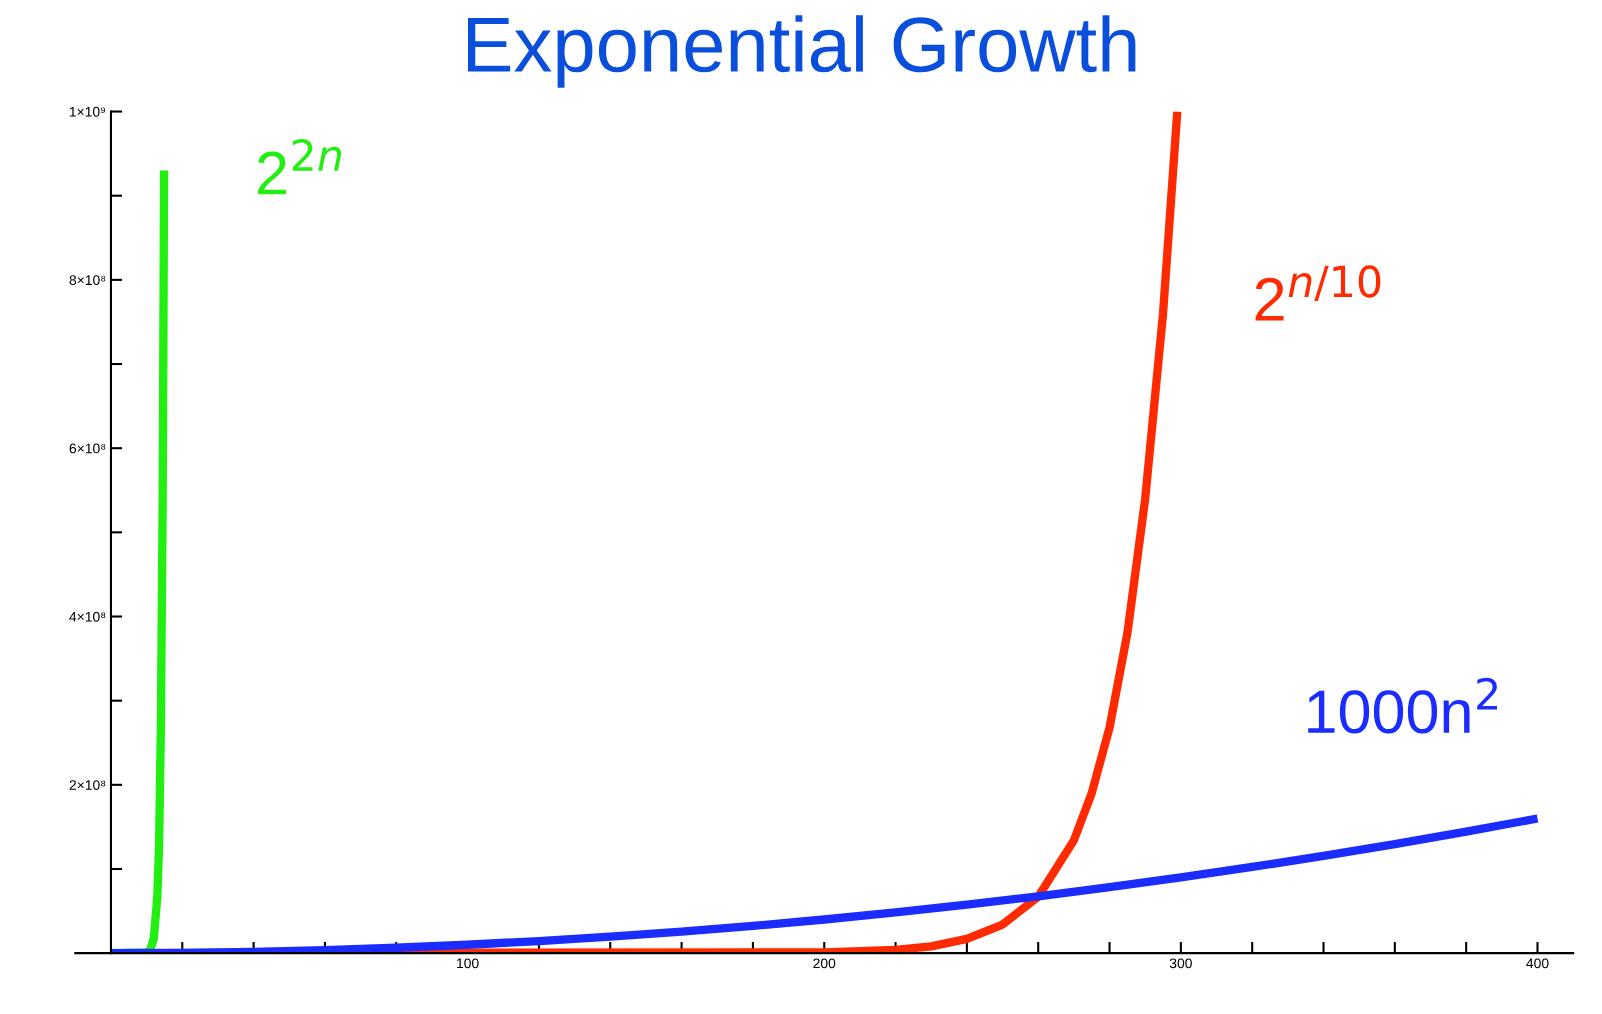 The height and width of the screenshot is (1014, 1602). Describe the element at coordinates (1318, 293) in the screenshot. I see `series-label: 2$^{n/10}$` at that location.